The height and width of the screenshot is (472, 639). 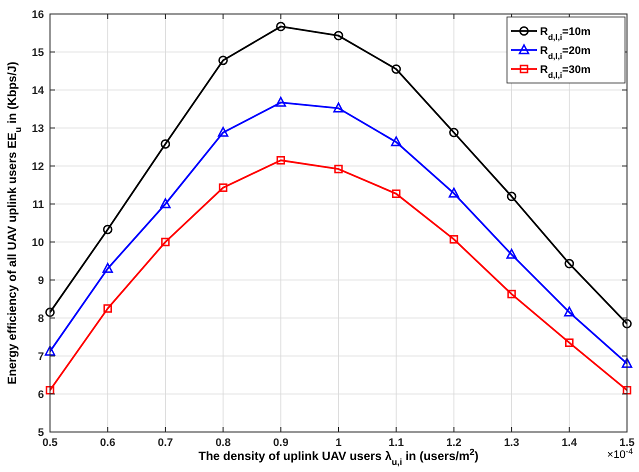 What do you see at coordinates (280, 443) in the screenshot?
I see `x-tick-label: 0.9` at bounding box center [280, 443].